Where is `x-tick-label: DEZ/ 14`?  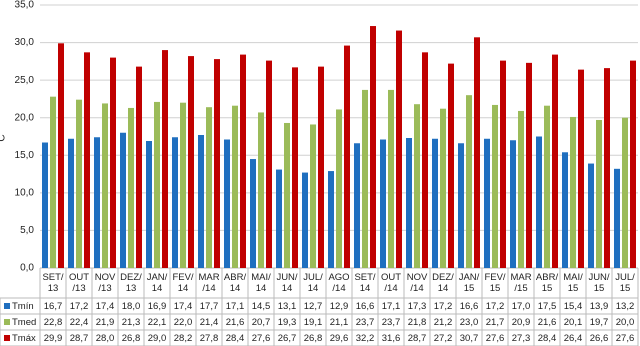
x-tick-label: DEZ/ 14 is located at coordinates (443, 283).